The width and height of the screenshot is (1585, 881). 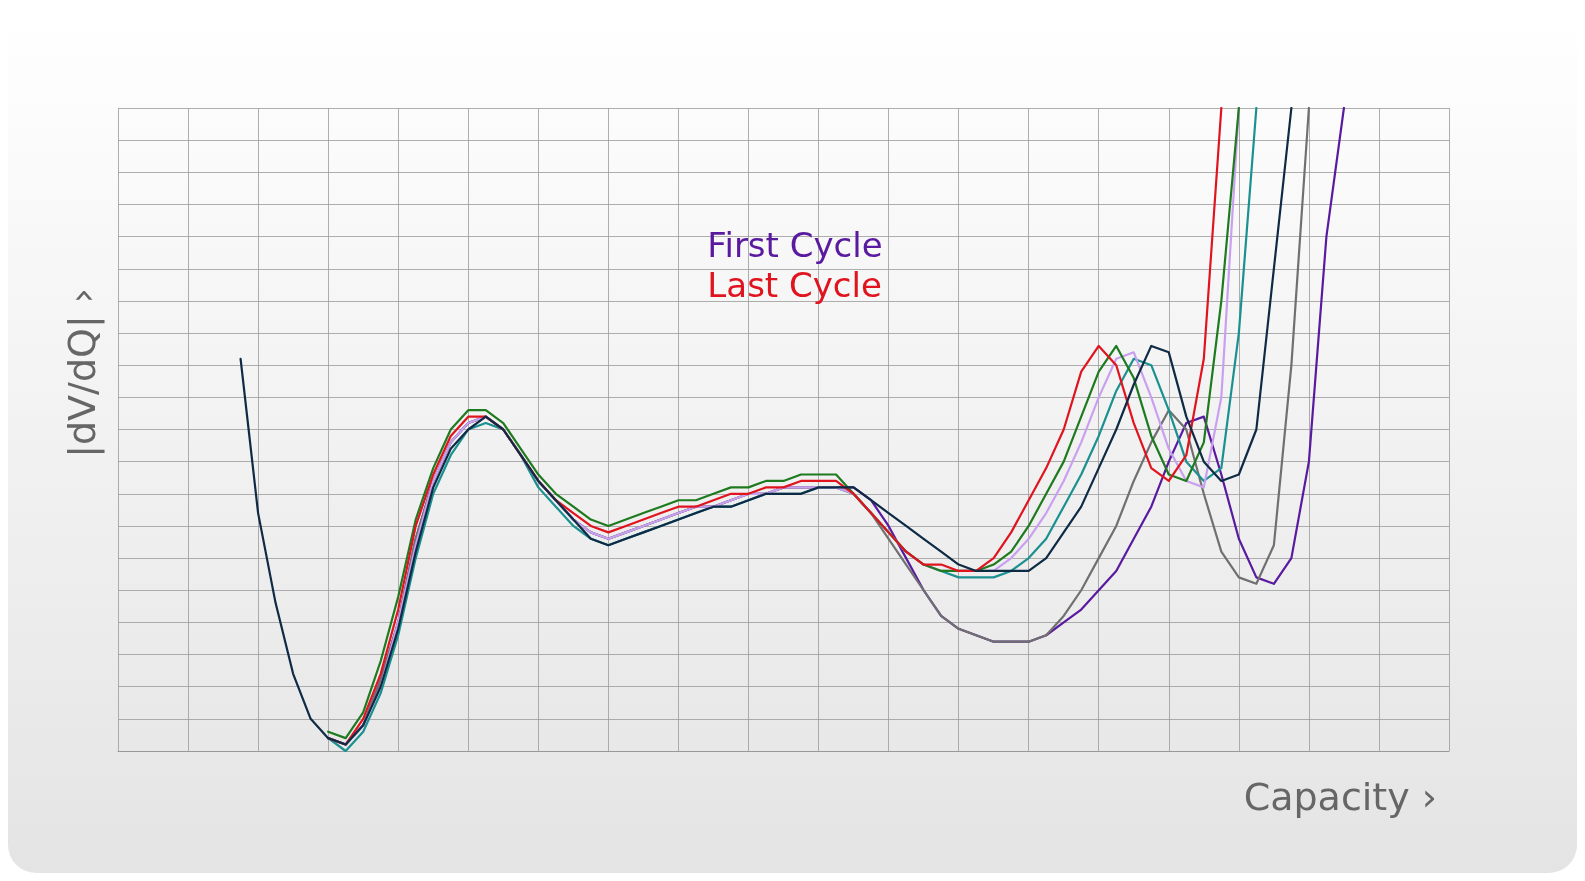 What do you see at coordinates (82, 372) in the screenshot?
I see `y-axis-title: |dV/dQ| ›` at bounding box center [82, 372].